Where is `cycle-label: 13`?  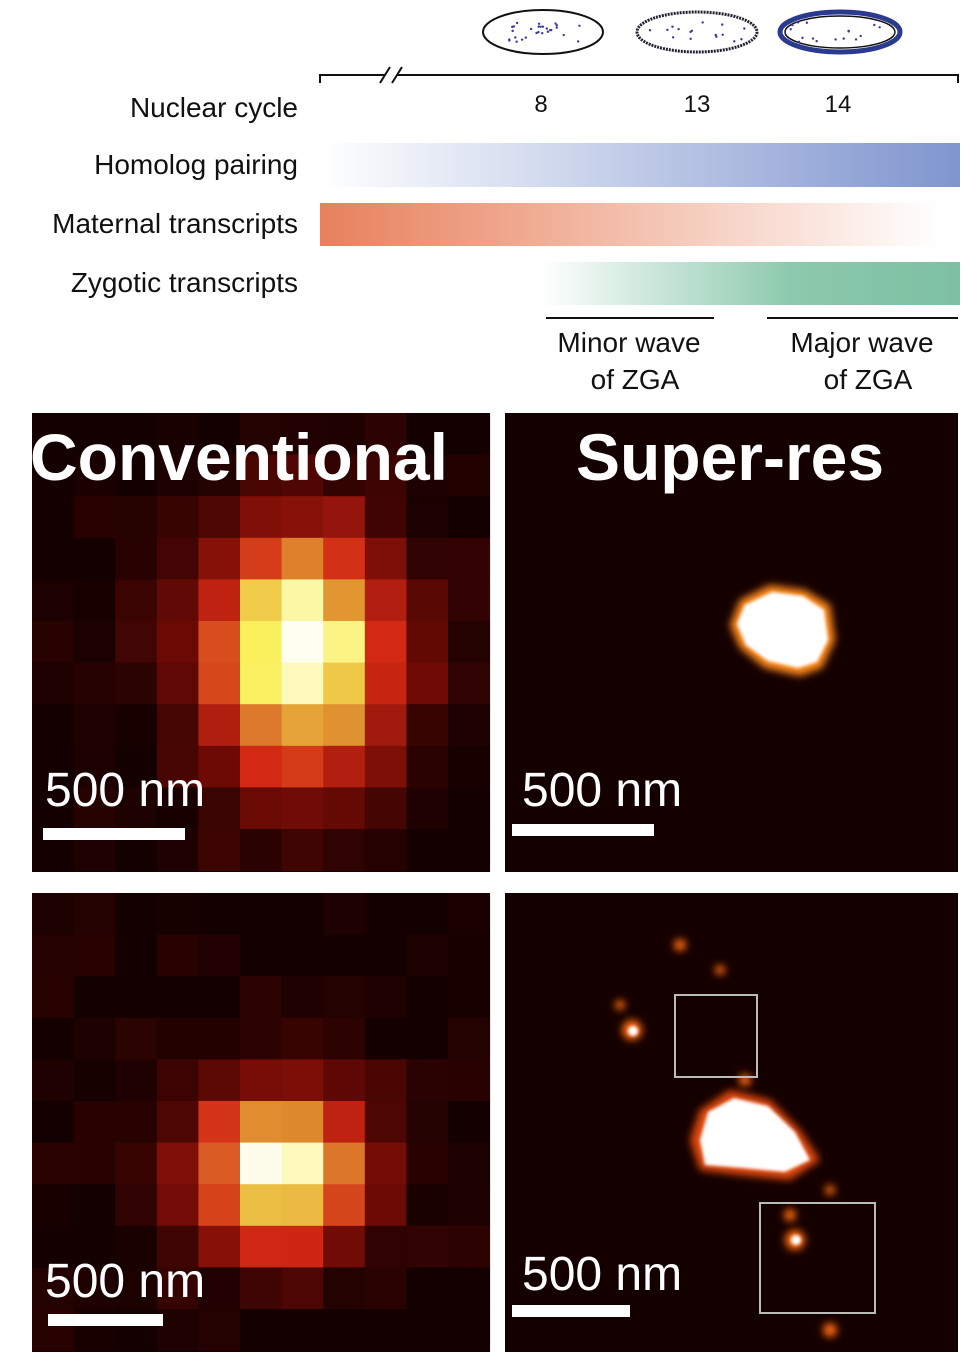 cycle-label: 13 is located at coordinates (697, 104).